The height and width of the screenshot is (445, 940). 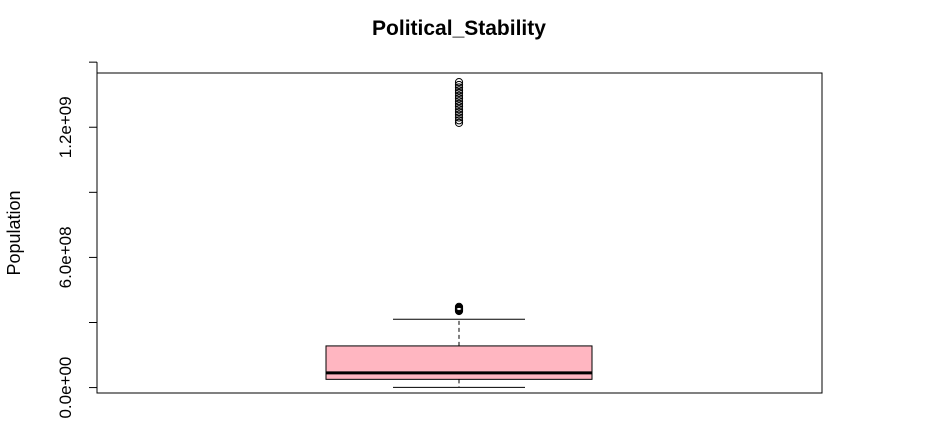 What do you see at coordinates (459, 28) in the screenshot?
I see `chart-title: Political_Stability` at bounding box center [459, 28].